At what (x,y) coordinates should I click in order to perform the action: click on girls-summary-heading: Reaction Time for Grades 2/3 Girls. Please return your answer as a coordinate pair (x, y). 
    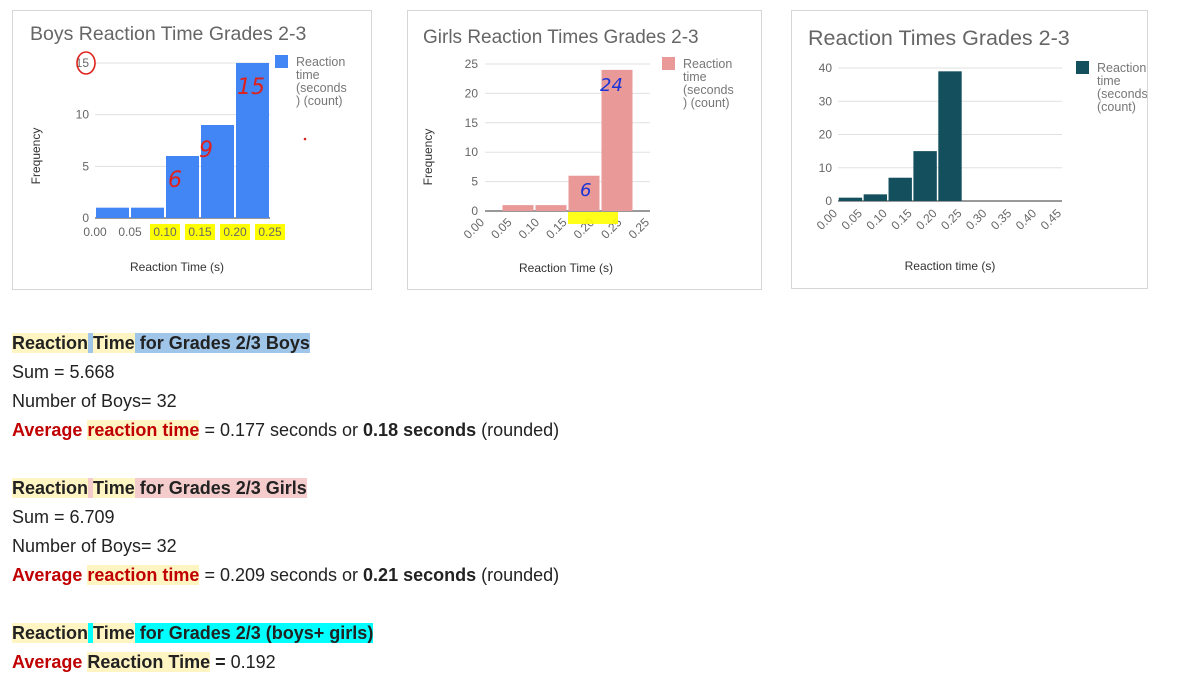
    Looking at the image, I should click on (285, 488).